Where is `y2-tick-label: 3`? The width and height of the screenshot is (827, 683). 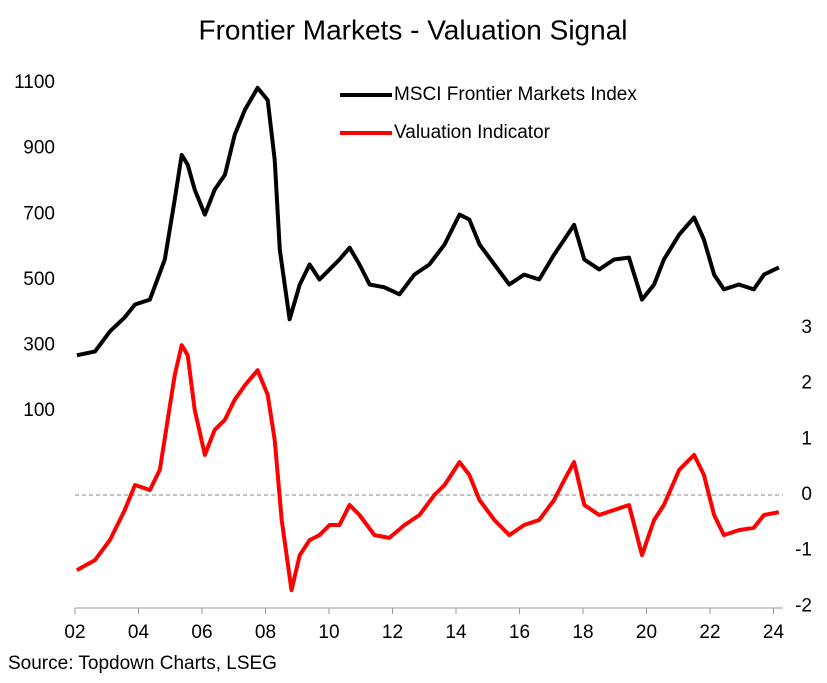 y2-tick-label: 3 is located at coordinates (806, 327).